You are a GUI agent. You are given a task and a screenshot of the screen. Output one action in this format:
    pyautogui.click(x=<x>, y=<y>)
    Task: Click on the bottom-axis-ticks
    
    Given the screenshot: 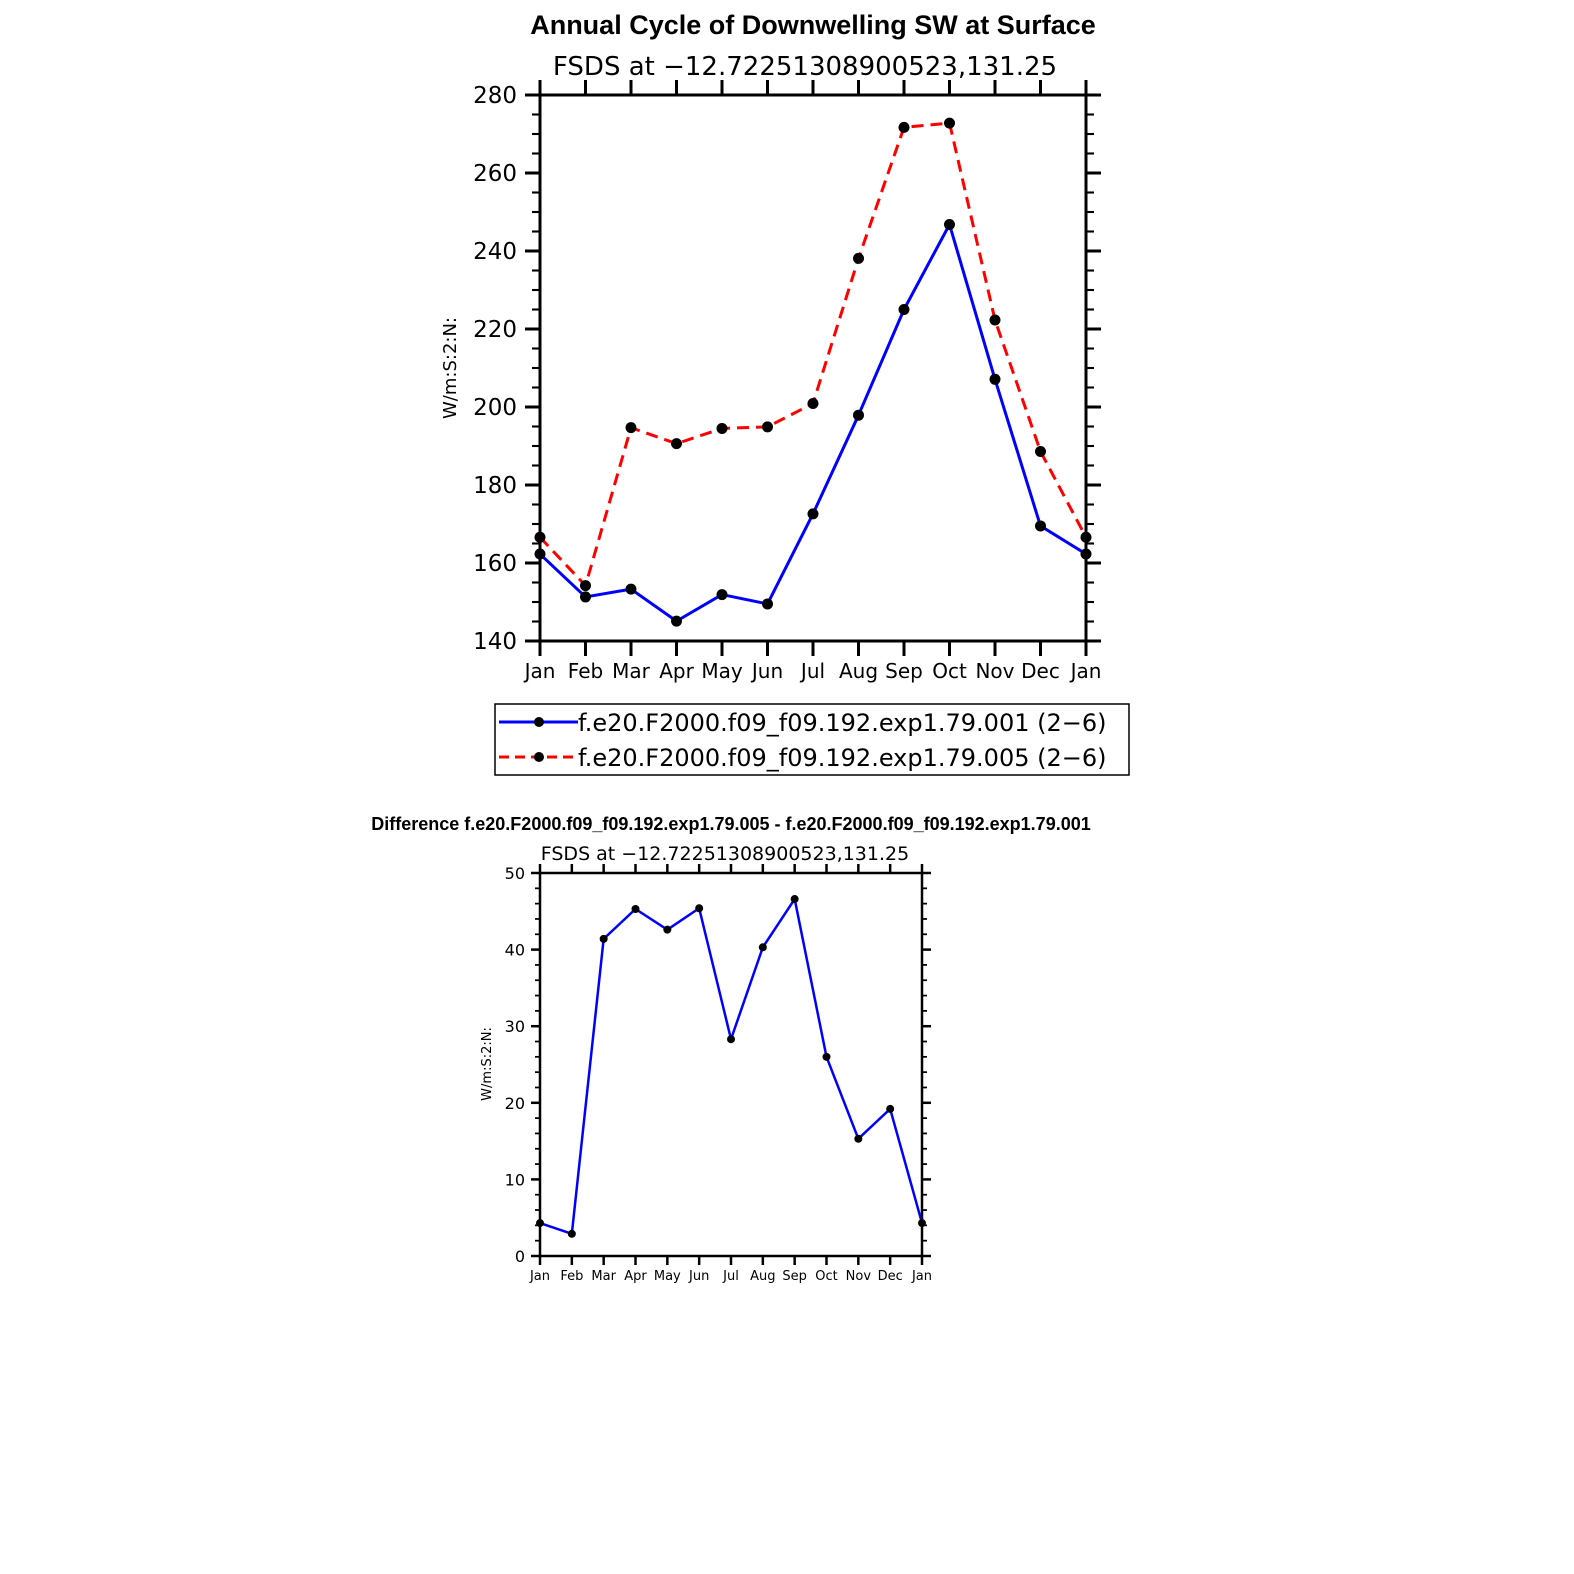 What is the action you would take?
    pyautogui.click(x=731, y=1064)
    